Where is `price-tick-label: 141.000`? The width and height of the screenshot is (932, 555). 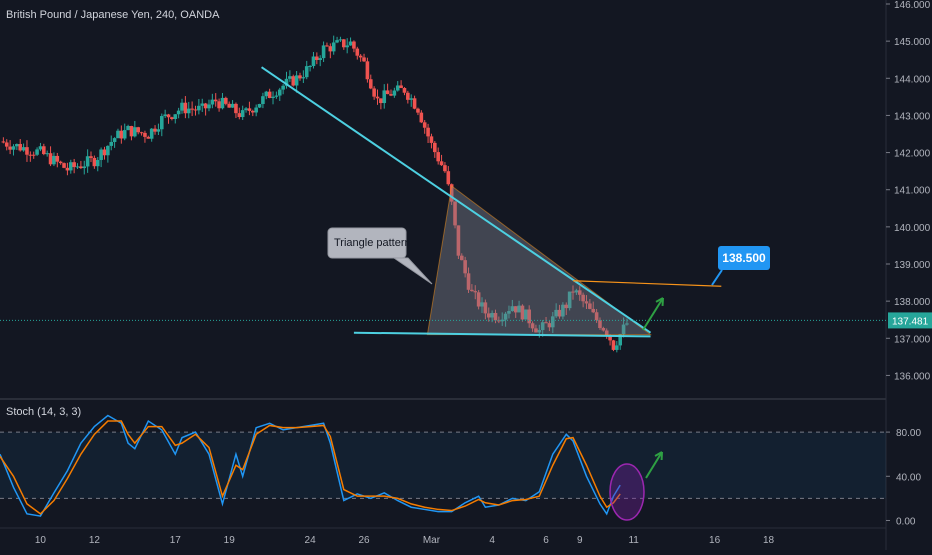
price-tick-label: 141.000 is located at coordinates (912, 191).